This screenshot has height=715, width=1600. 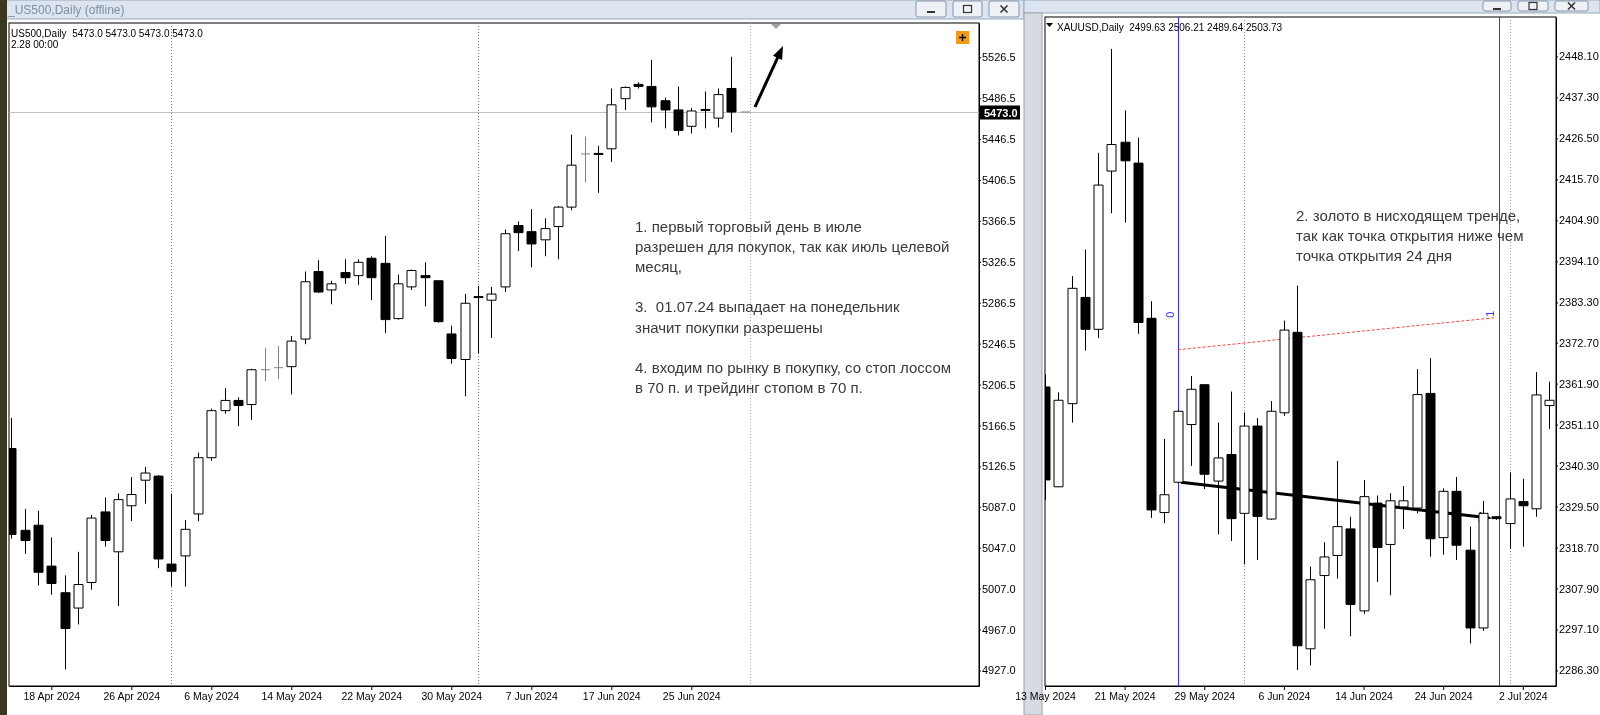 I want to click on annotation: 0, so click(x=1170, y=314).